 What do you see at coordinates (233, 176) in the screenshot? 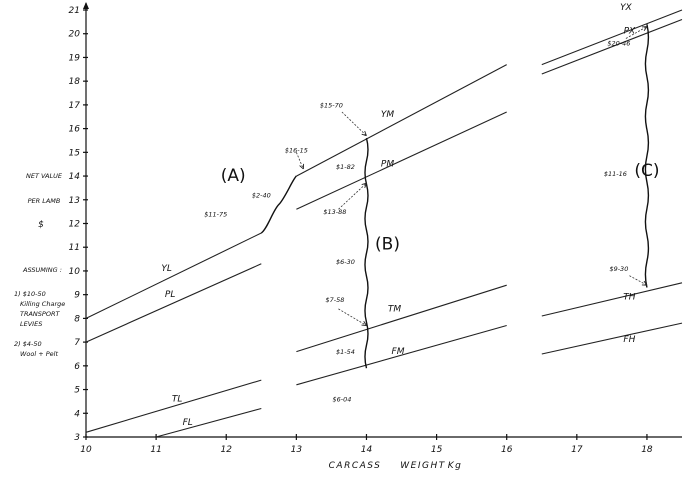
I see `group-label-a: (A)` at bounding box center [233, 176].